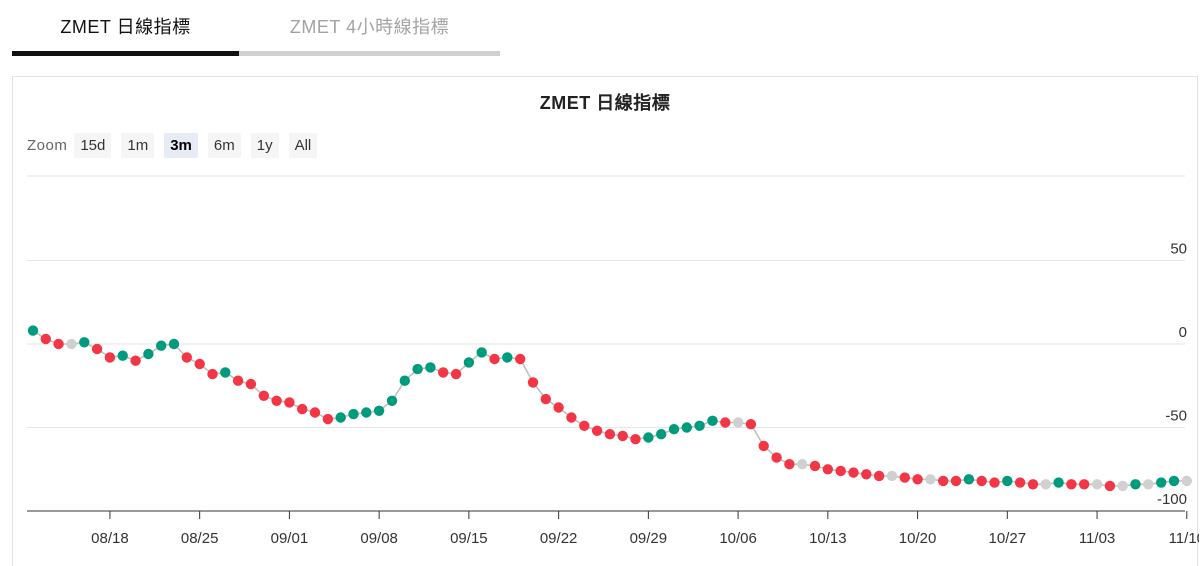 This screenshot has width=1200, height=566. Describe the element at coordinates (93, 145) in the screenshot. I see `zoom-15d-button: 15d` at that location.